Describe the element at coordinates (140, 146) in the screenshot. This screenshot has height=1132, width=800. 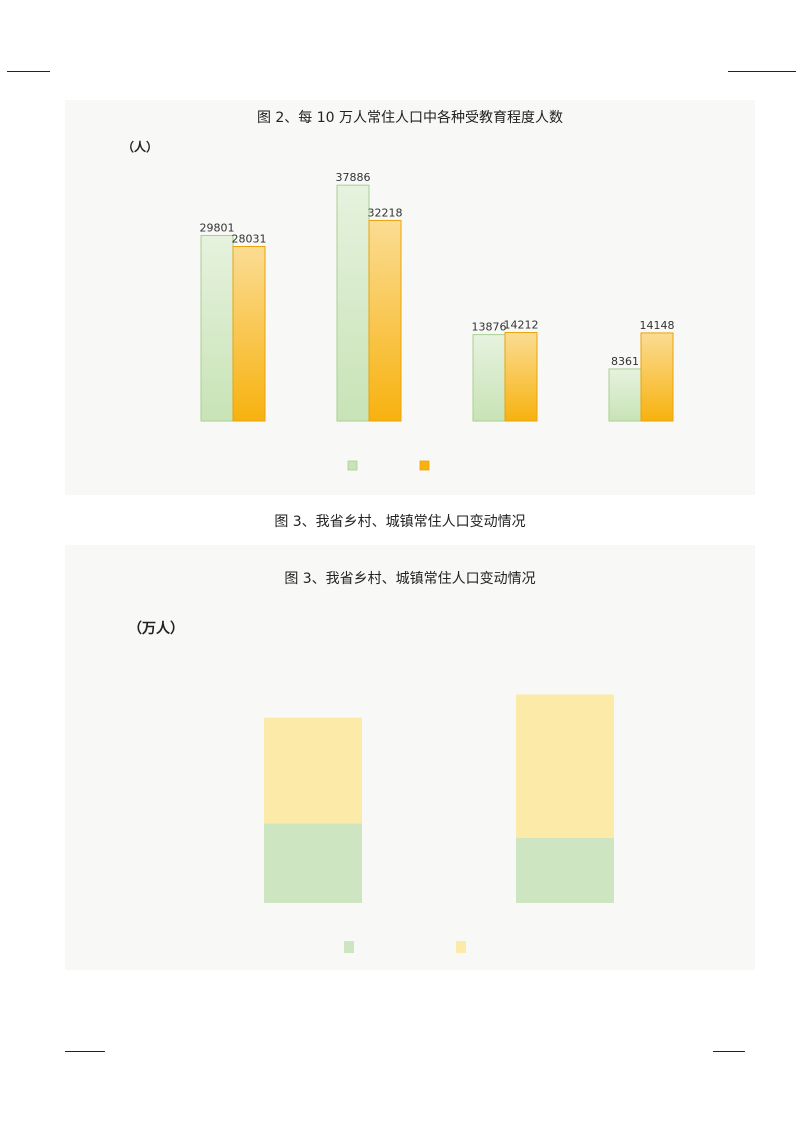
I see `chart-1-y-axis-label: （人）` at that location.